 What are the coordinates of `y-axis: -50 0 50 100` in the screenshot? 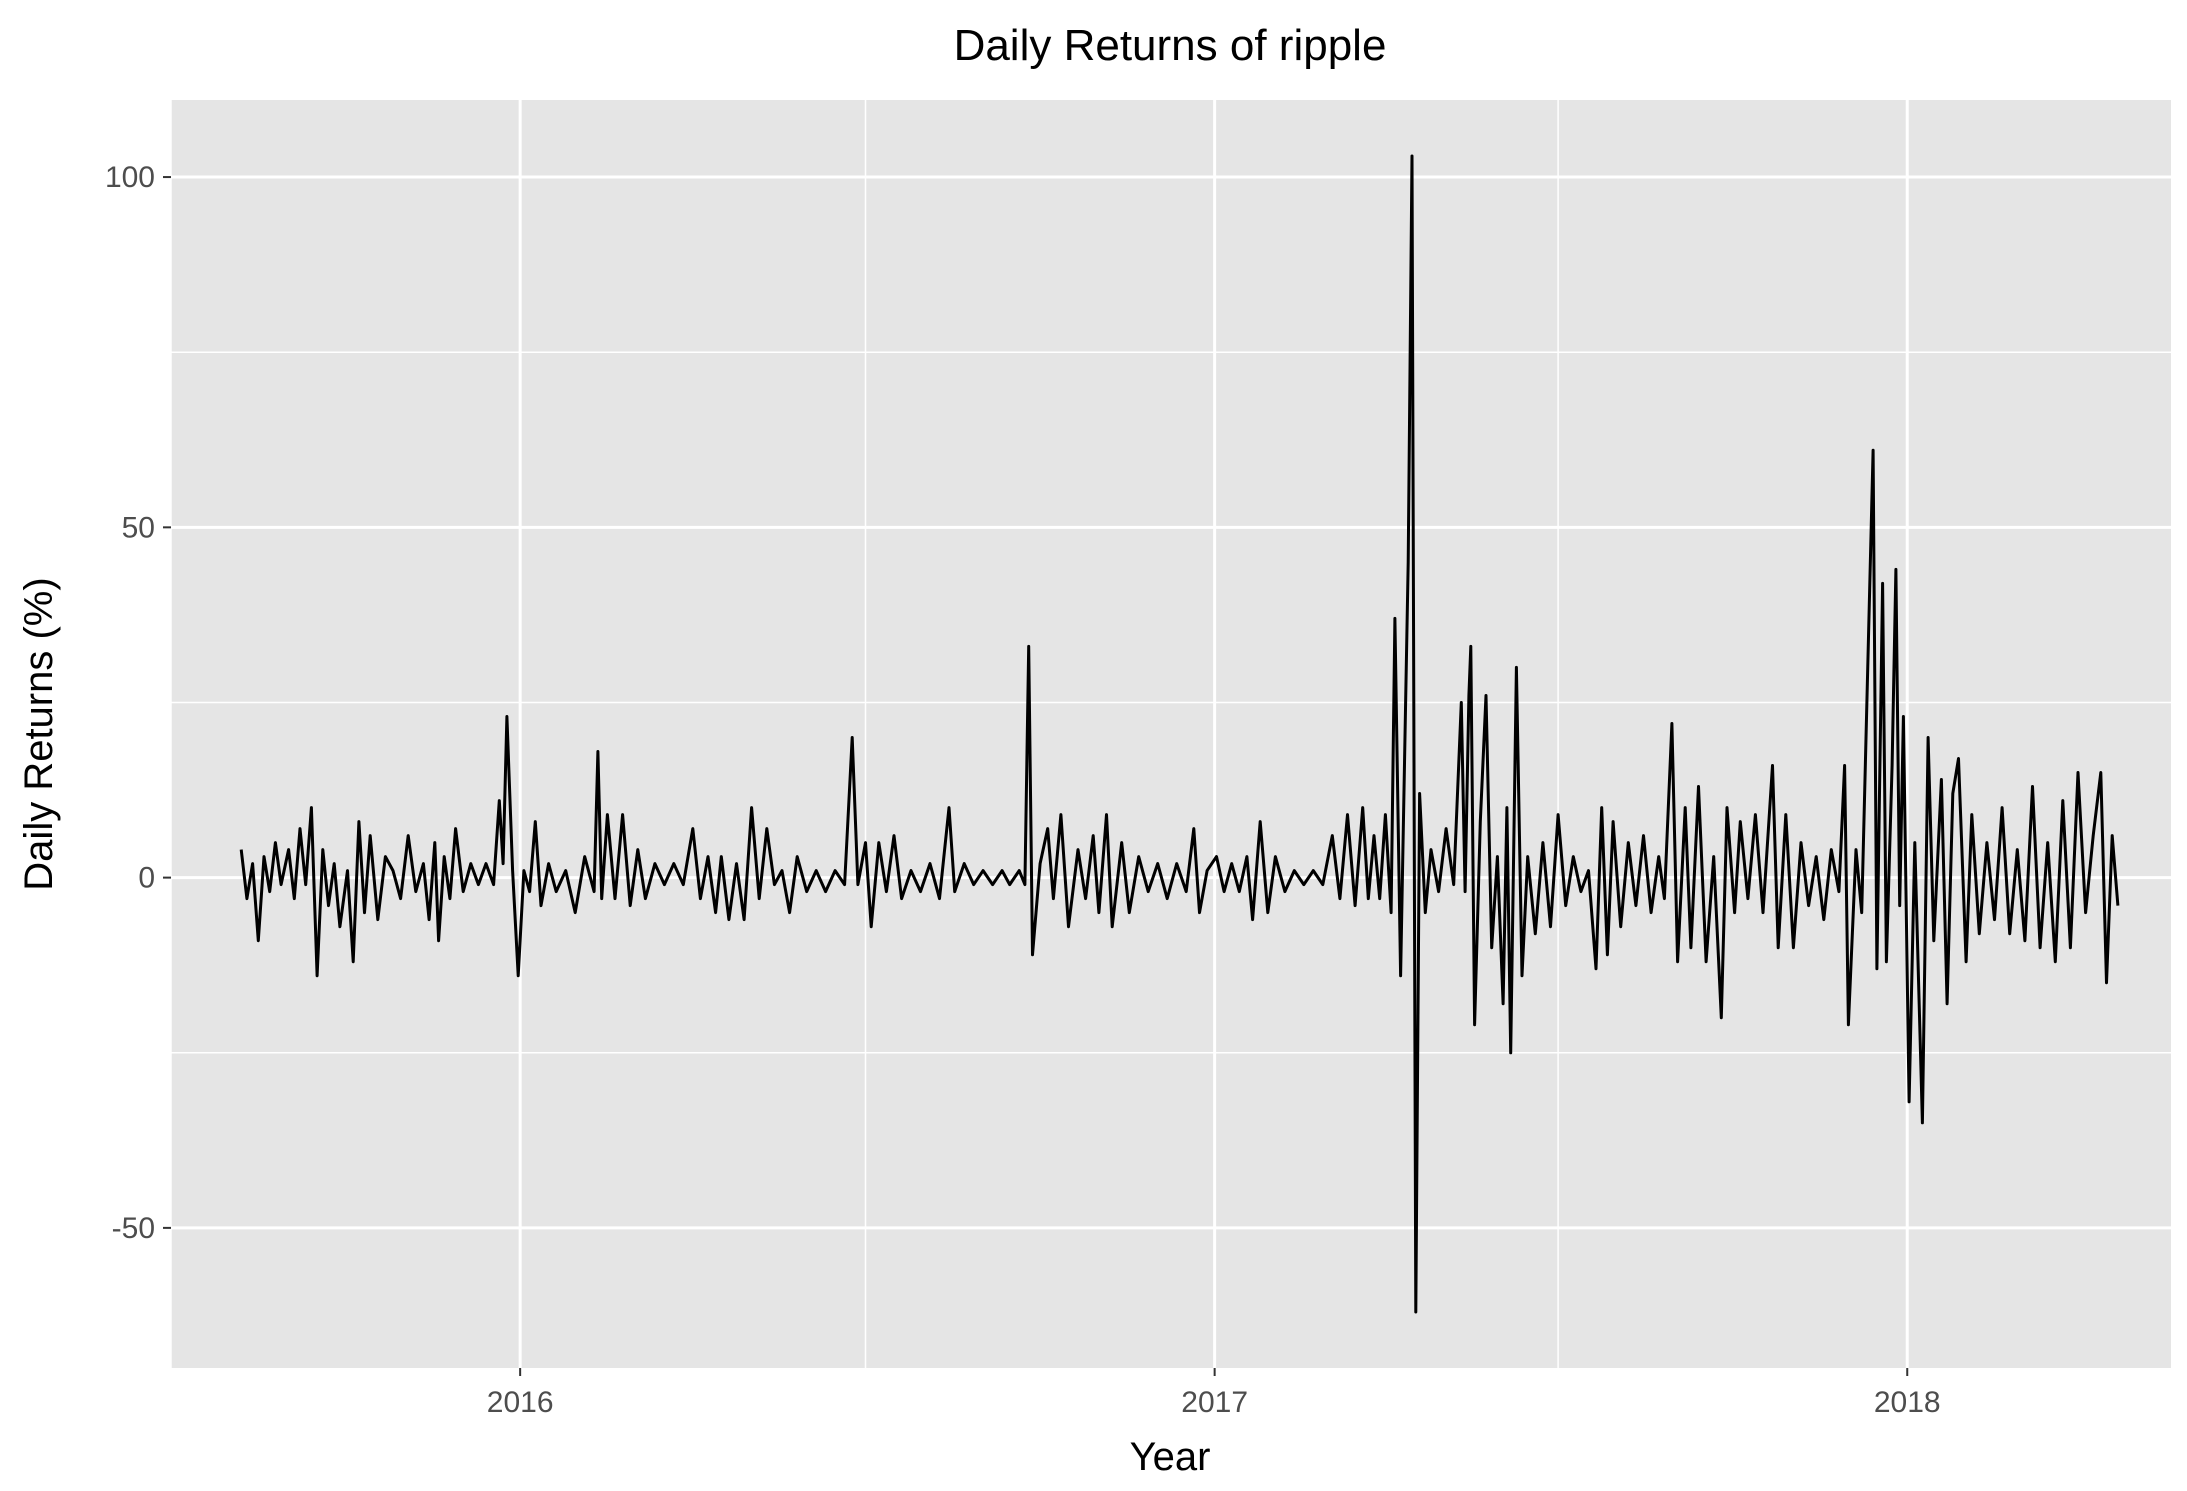 It's located at (138, 703).